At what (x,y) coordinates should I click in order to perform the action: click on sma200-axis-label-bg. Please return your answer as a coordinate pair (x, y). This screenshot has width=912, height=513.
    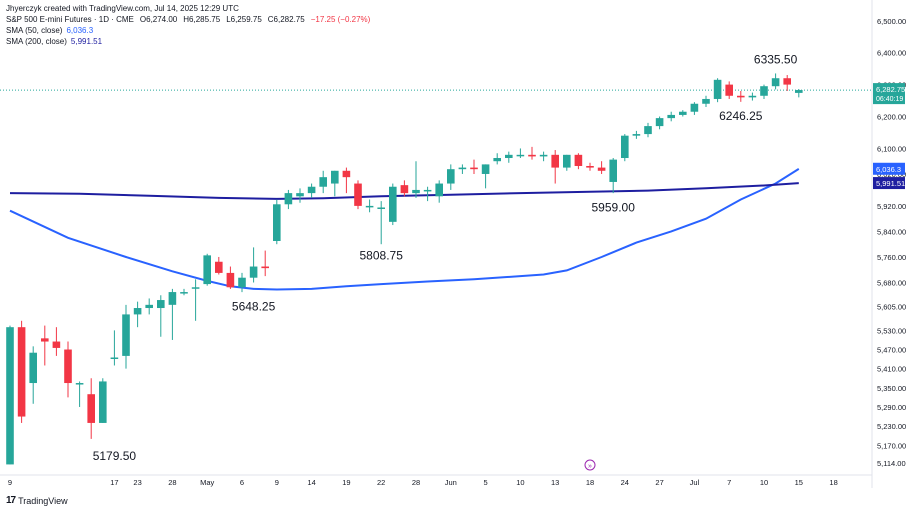
    Looking at the image, I should click on (889, 183).